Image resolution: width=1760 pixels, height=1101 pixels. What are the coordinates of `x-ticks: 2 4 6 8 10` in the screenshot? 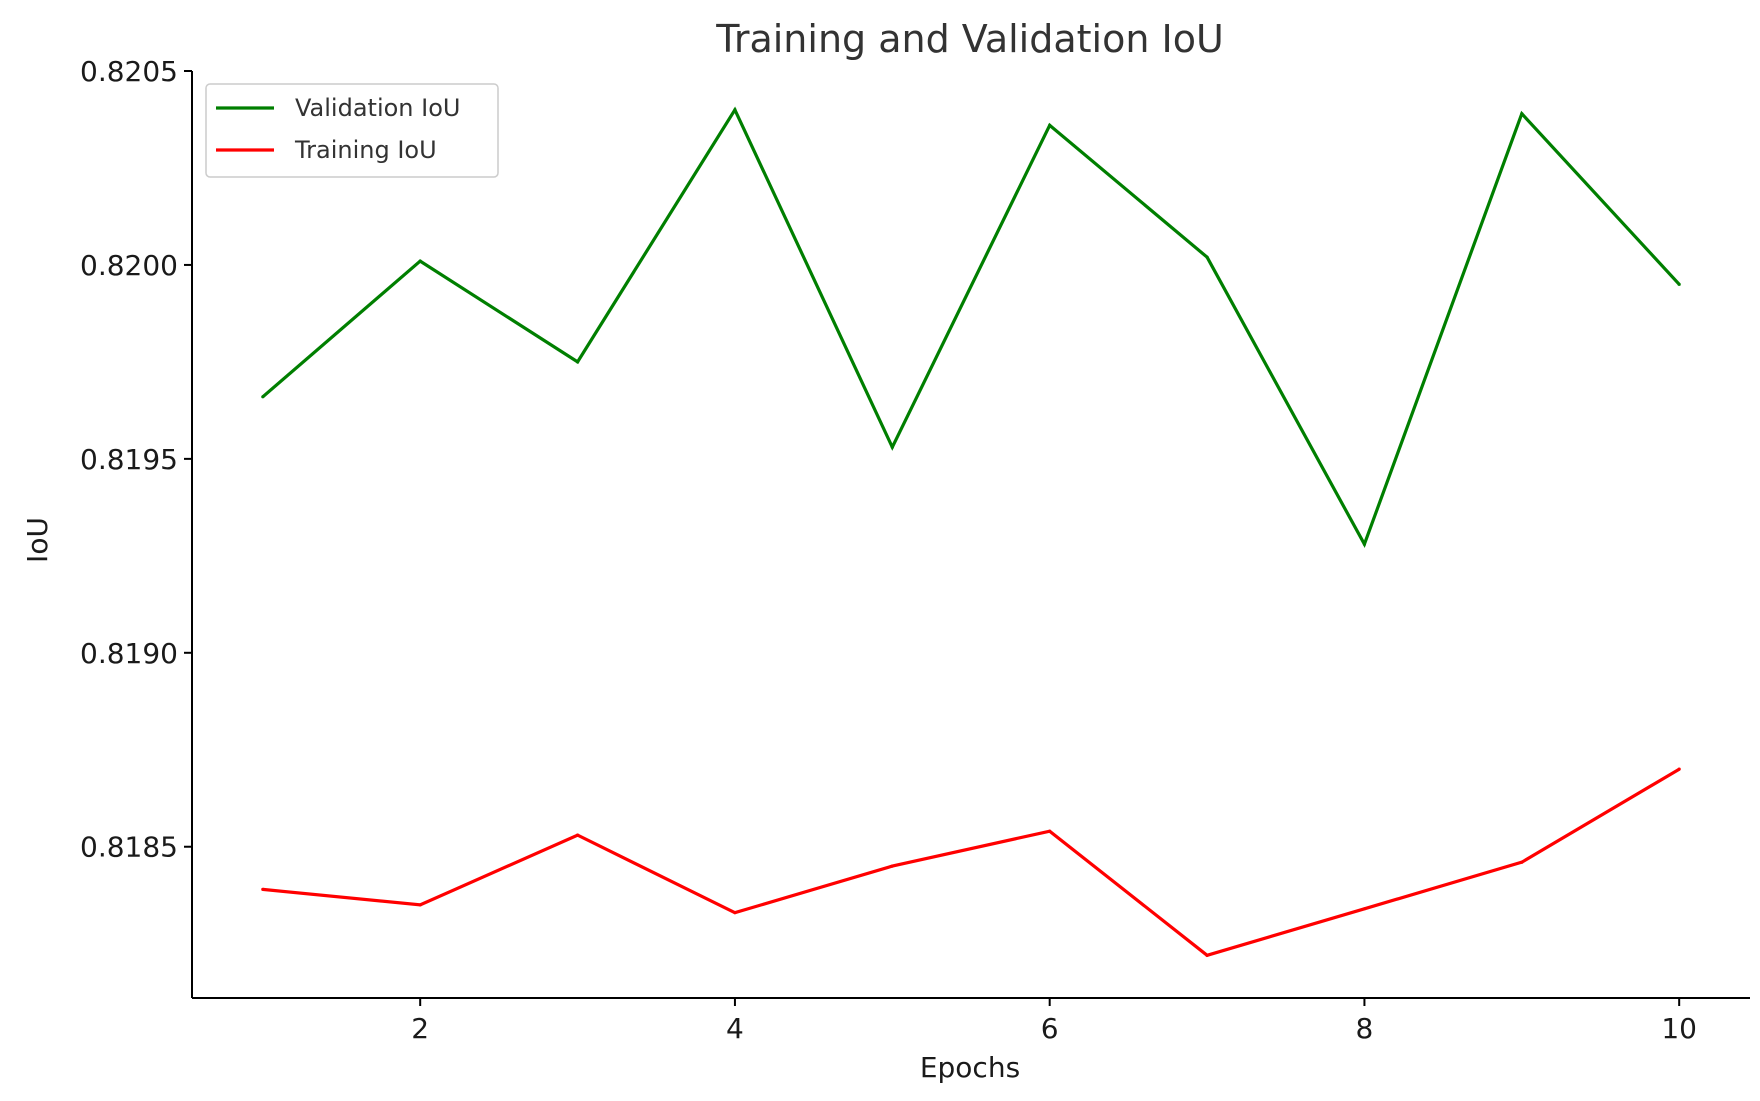 It's located at (1054, 1021).